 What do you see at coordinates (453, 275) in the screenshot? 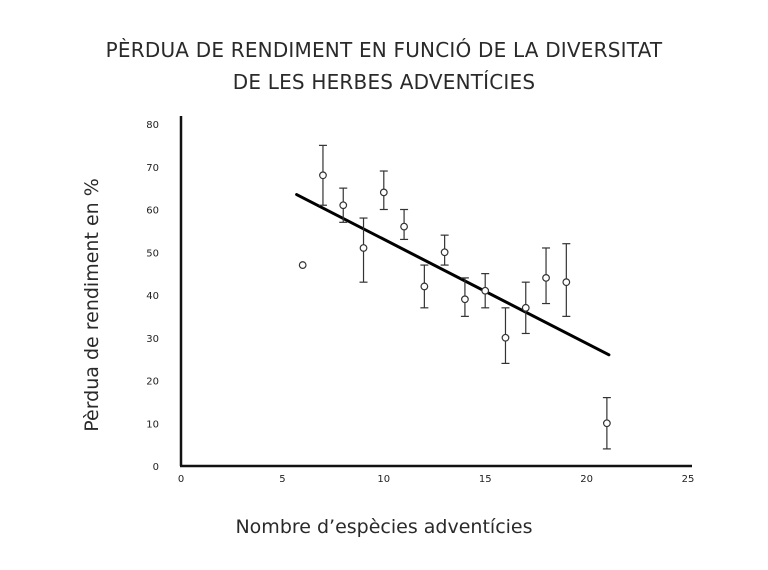
I see `trend-line` at bounding box center [453, 275].